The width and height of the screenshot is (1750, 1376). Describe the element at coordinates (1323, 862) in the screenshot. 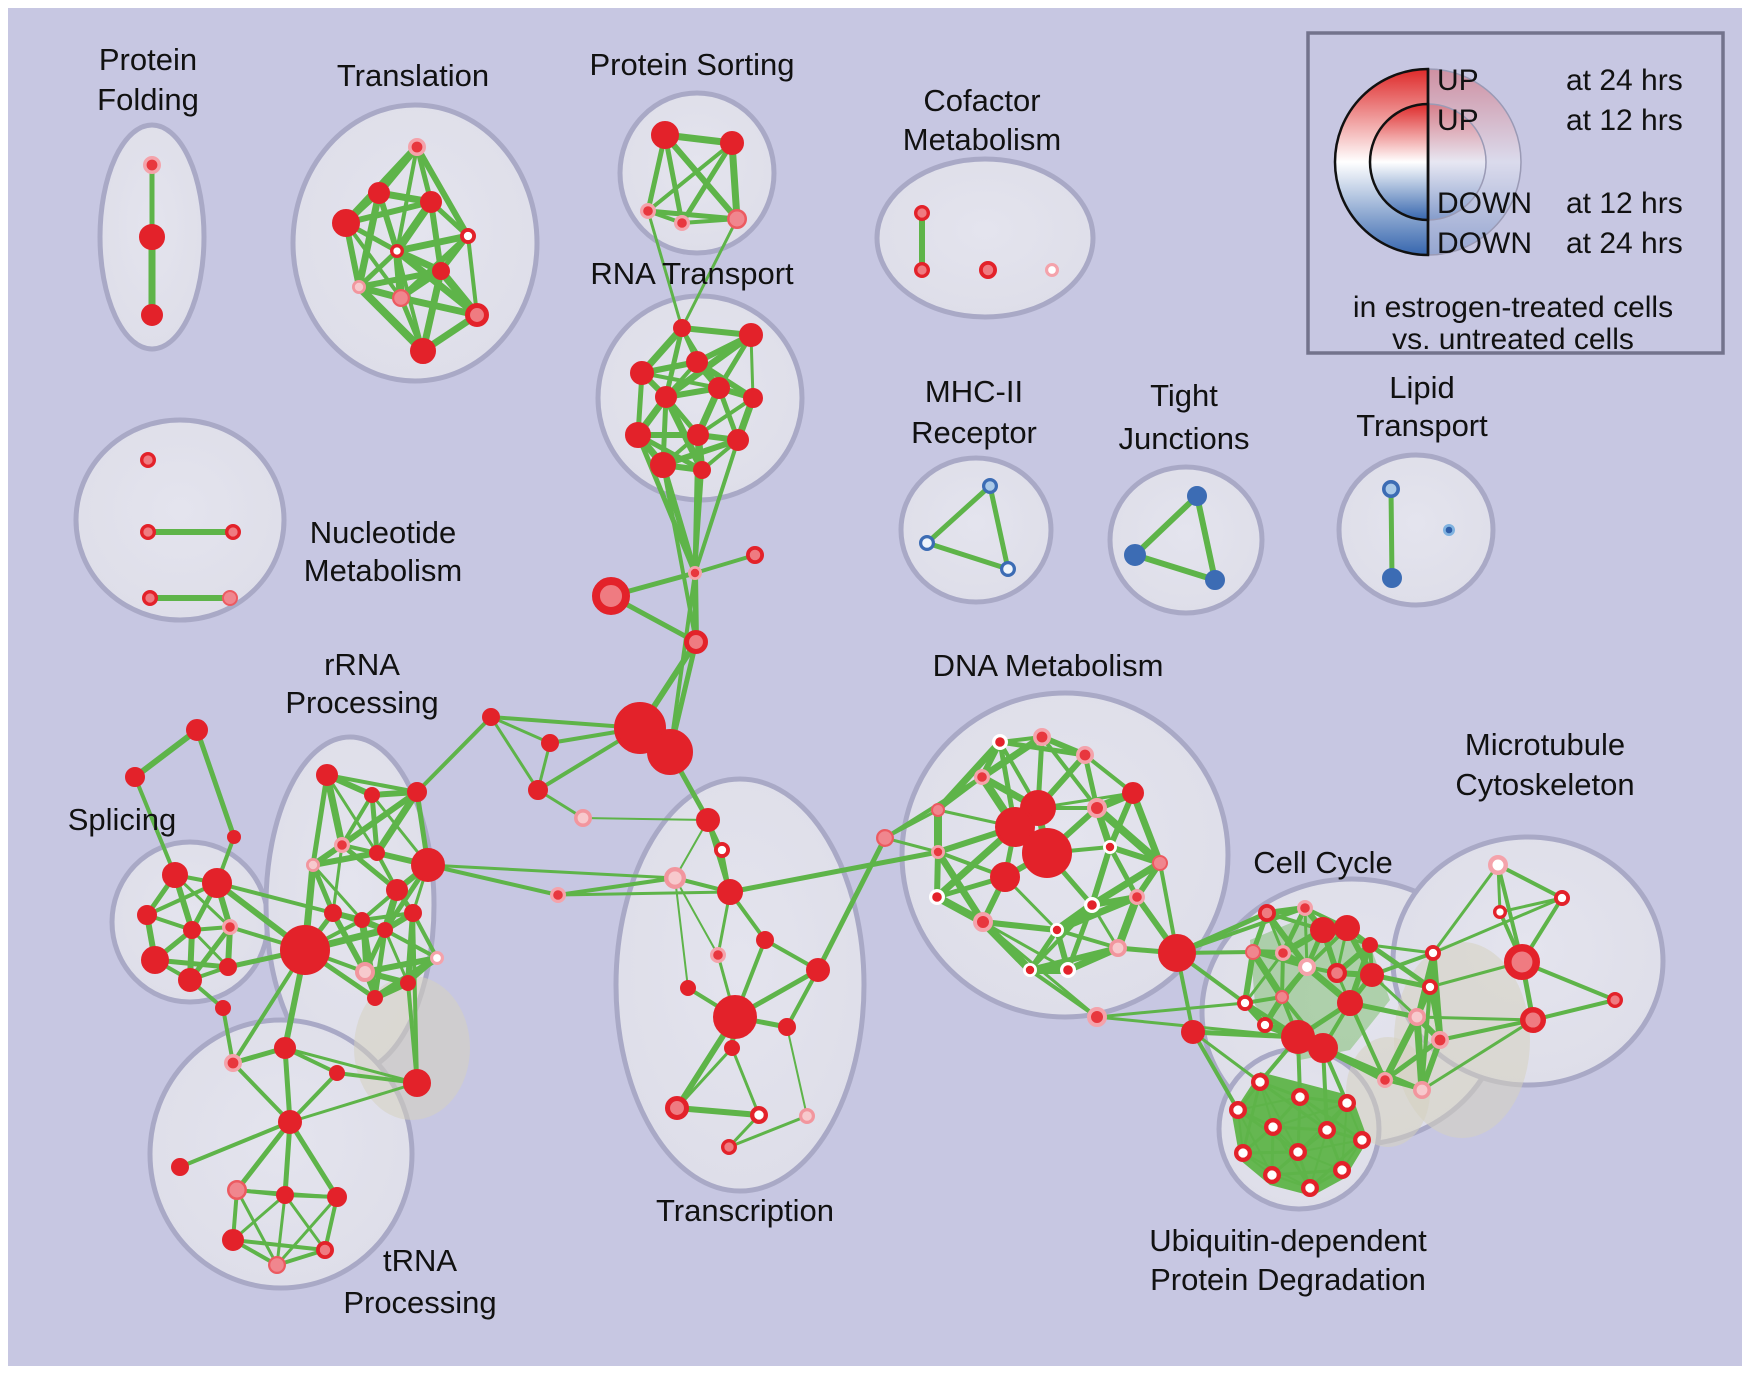

I see `cluster-label-cell_cycle: Cell Cycle` at that location.